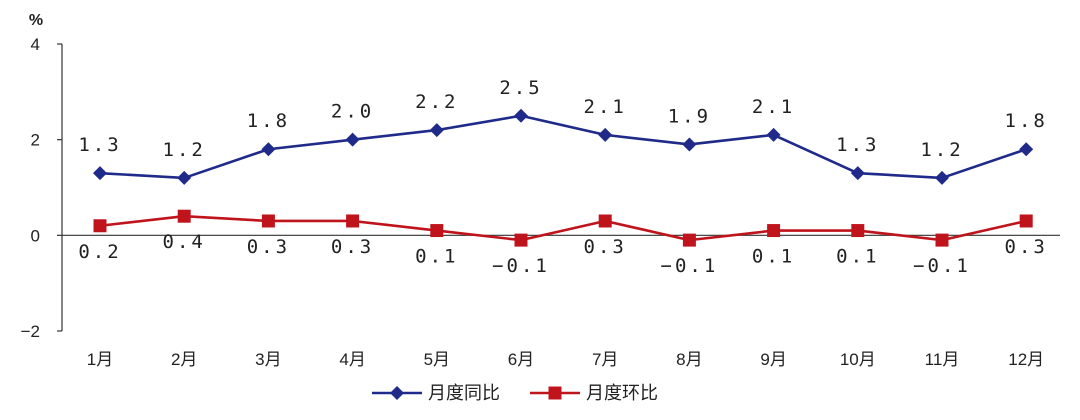  I want to click on x-tick-label: 5月, so click(437, 359).